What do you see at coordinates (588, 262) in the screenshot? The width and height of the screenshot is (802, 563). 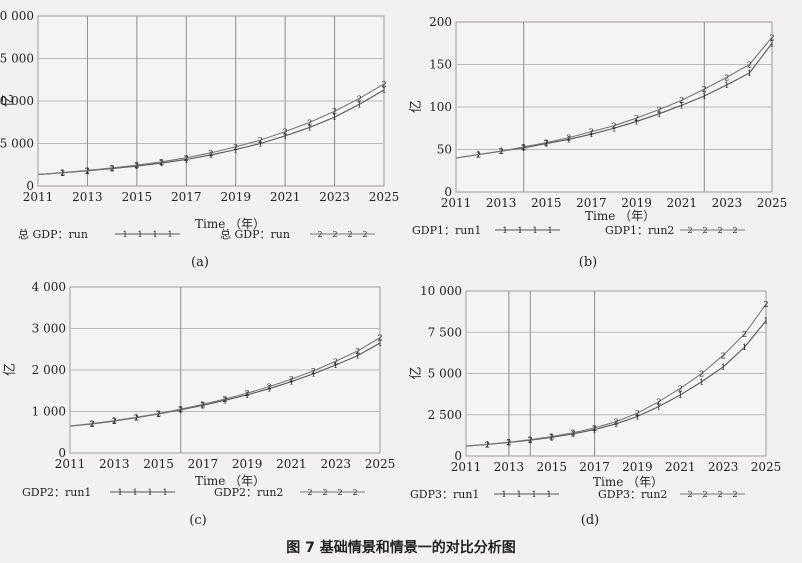 I see `panel-label: (b)` at bounding box center [588, 262].